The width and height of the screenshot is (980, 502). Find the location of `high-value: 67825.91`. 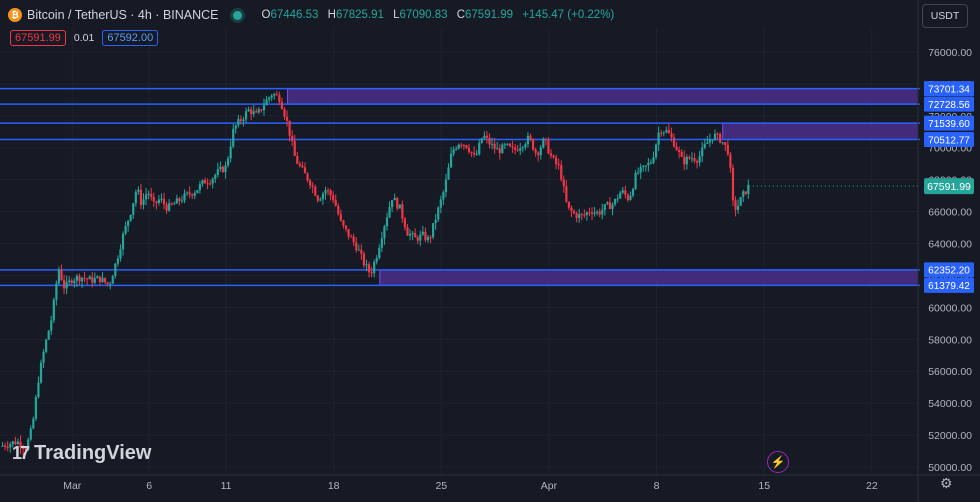

high-value: 67825.91 is located at coordinates (359, 15).